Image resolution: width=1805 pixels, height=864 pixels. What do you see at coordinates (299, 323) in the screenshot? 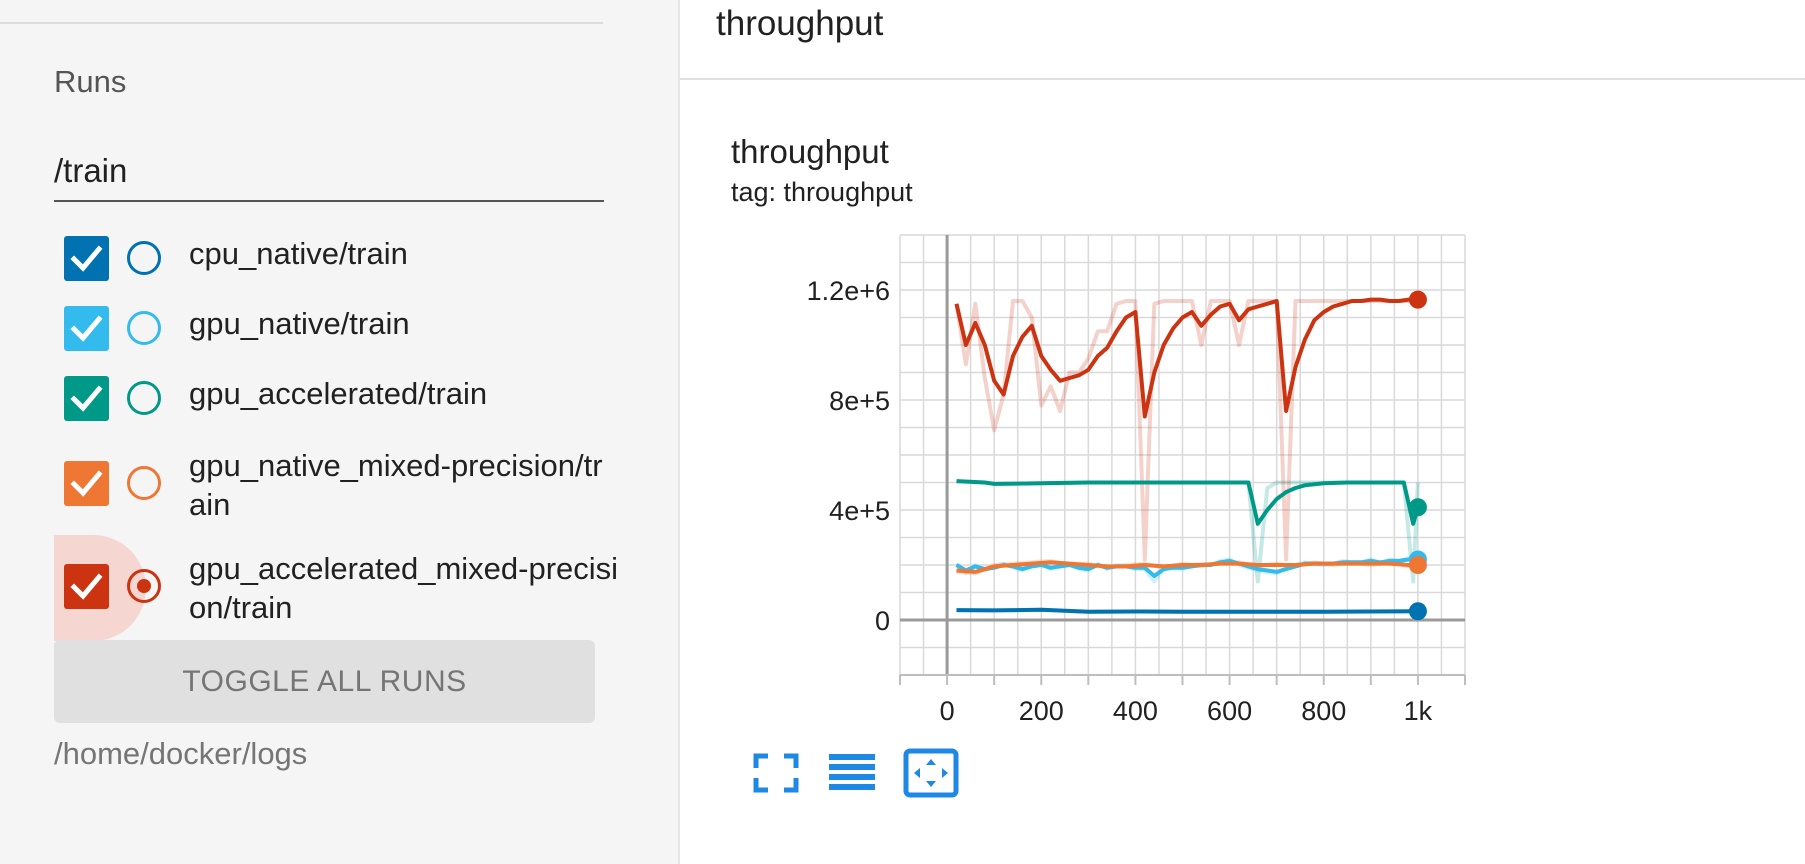
I see `run-label: gpu_native/train` at bounding box center [299, 323].